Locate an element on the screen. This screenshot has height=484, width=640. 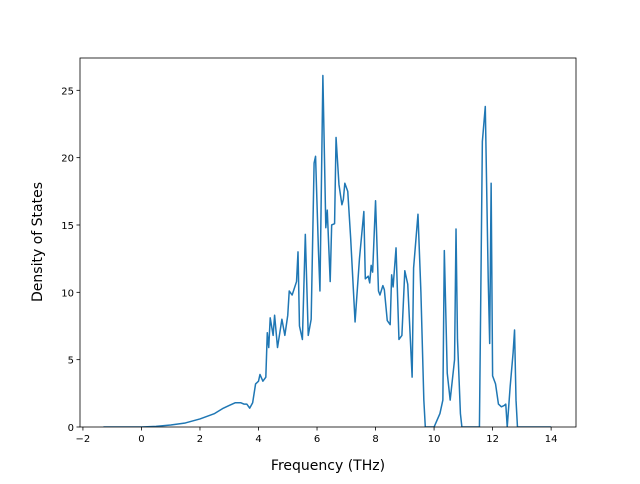
y-tick-label: 15 is located at coordinates (67, 226).